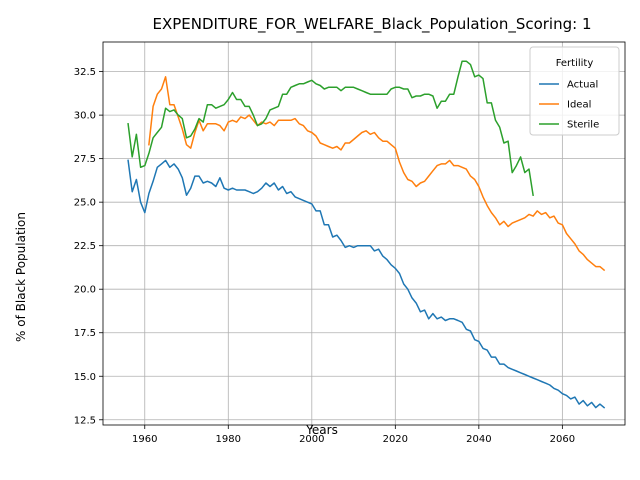 This screenshot has width=640, height=480. Describe the element at coordinates (579, 105) in the screenshot. I see `legend-label-ideal: Ideal` at that location.